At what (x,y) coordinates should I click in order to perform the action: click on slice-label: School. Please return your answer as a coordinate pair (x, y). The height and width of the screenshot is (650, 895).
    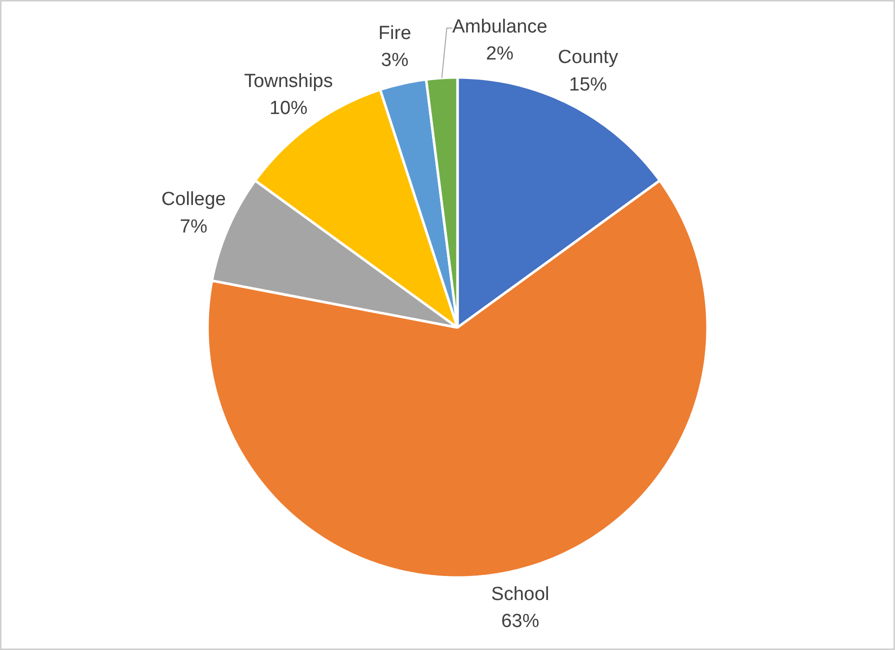
    Looking at the image, I should click on (520, 594).